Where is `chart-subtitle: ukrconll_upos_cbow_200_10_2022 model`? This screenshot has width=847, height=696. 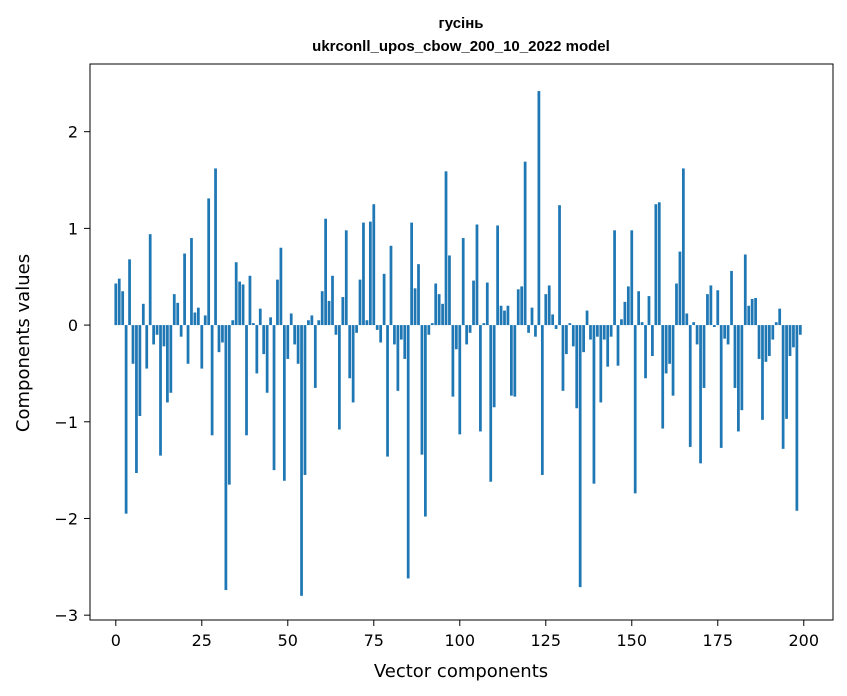
chart-subtitle: ukrconll_upos_cbow_200_10_2022 model is located at coordinates (461, 46).